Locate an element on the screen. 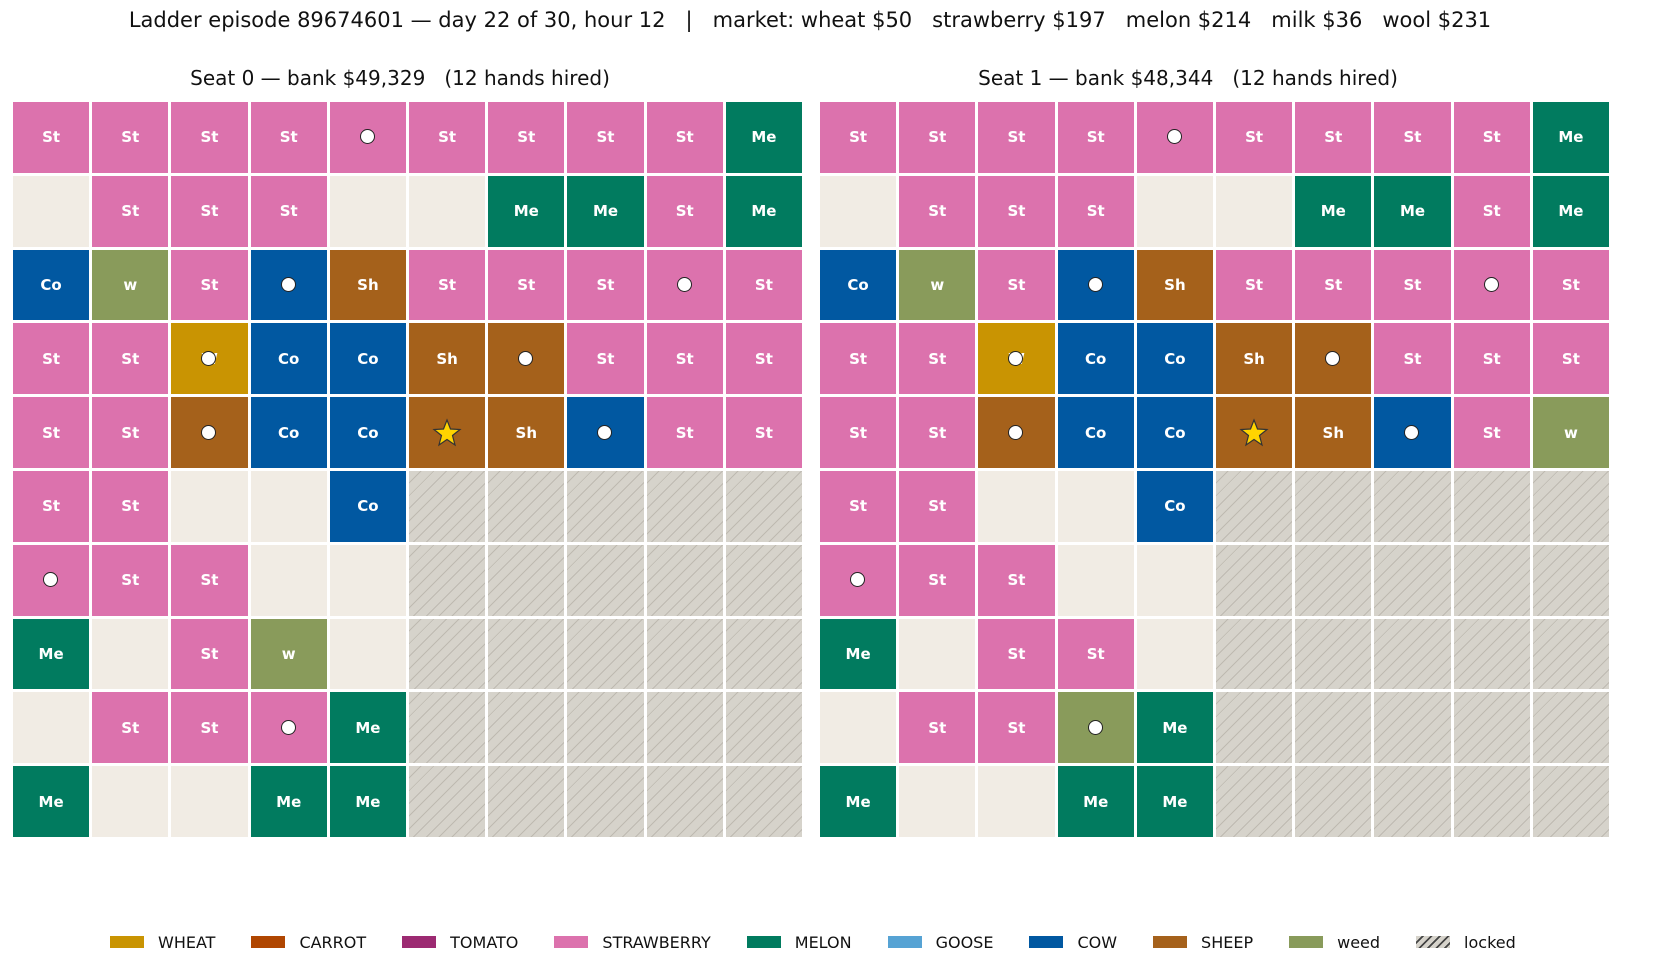 This screenshot has height=964, width=1671. plot-empty-r7-c4 is located at coordinates (1174, 654).